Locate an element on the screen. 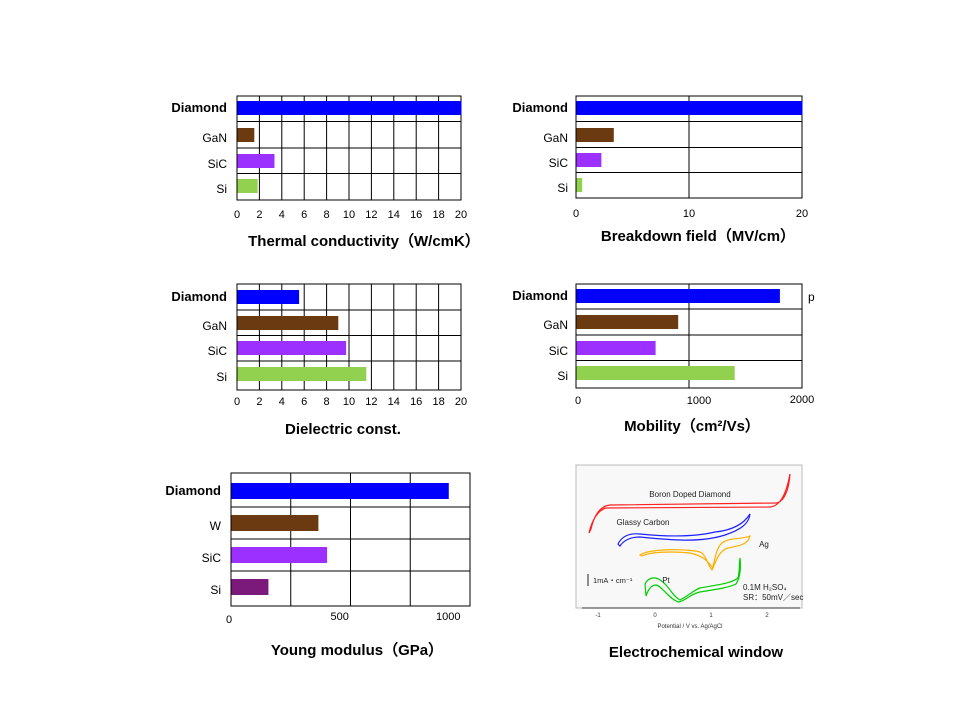 This screenshot has width=960, height=725. dielectric-tick-label: 2 is located at coordinates (259, 402).